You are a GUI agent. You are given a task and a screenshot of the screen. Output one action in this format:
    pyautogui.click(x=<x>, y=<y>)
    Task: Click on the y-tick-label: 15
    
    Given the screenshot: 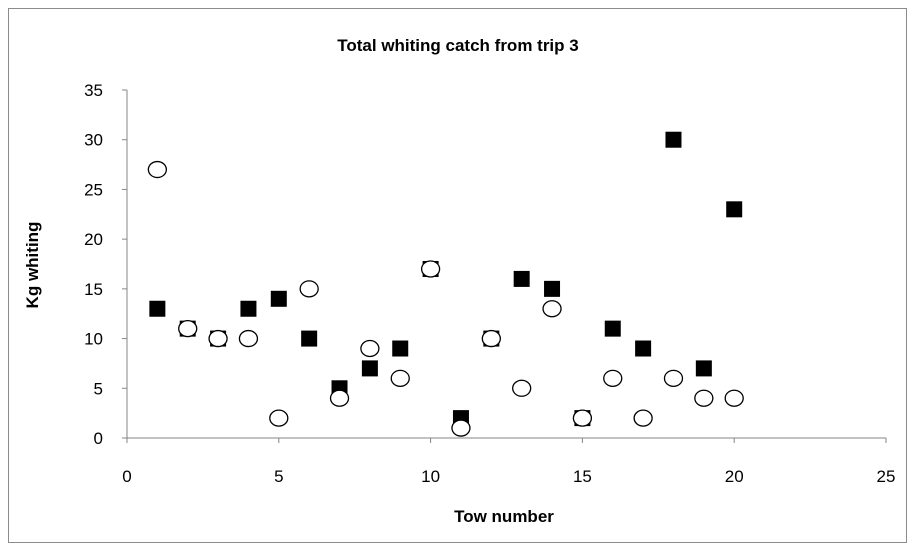 What is the action you would take?
    pyautogui.click(x=93, y=289)
    